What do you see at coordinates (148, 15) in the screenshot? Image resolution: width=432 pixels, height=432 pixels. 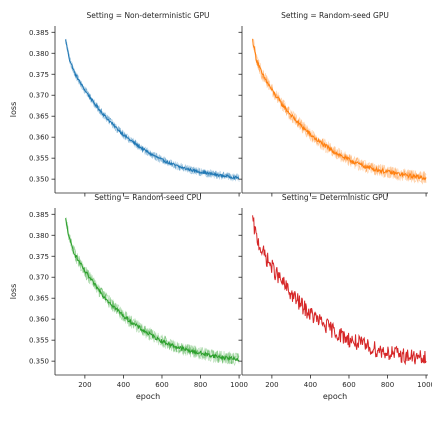 I see `facet-title: Setting = Non-deterministic GPU` at bounding box center [148, 15].